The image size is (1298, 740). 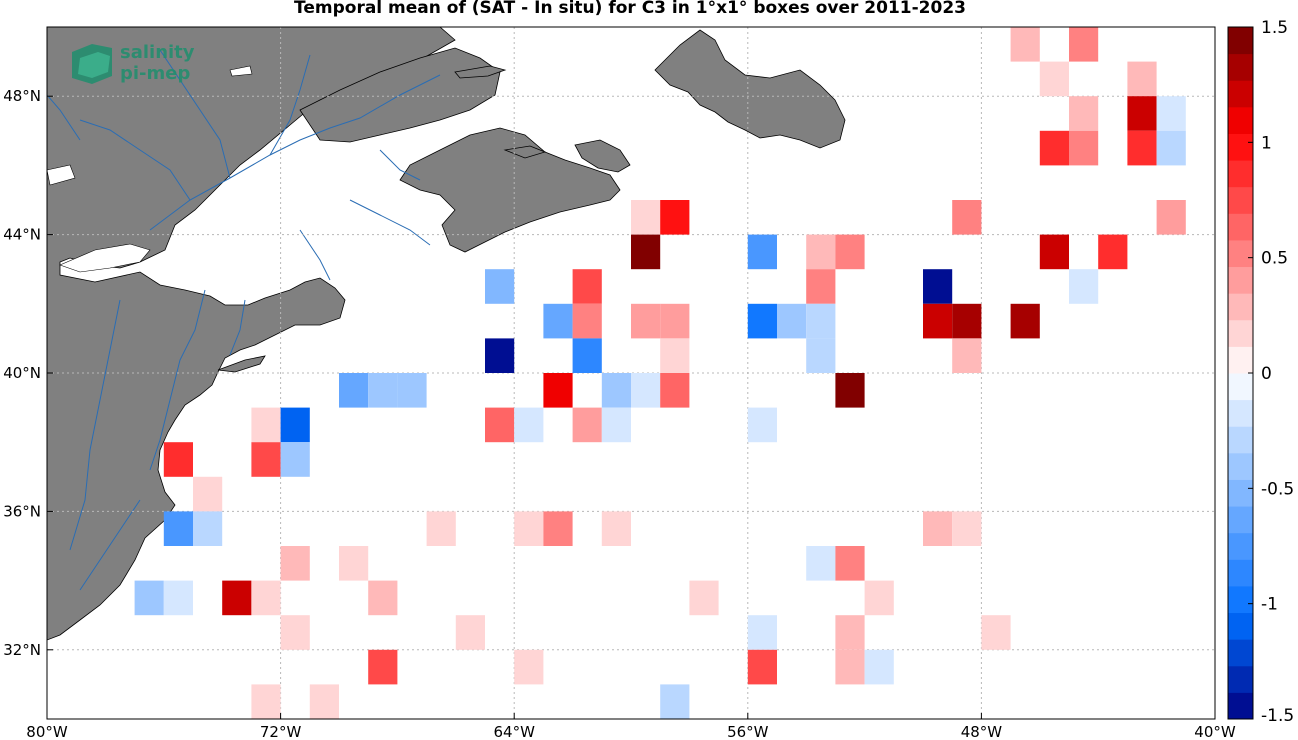 I want to click on lakes, so click(x=150, y=169).